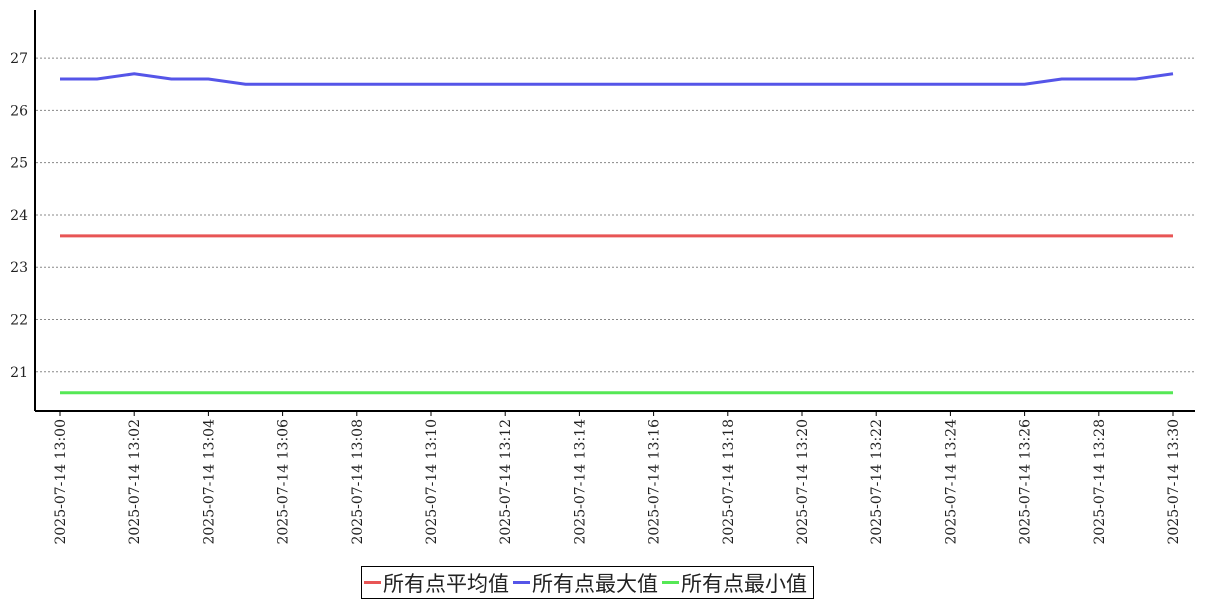 The width and height of the screenshot is (1207, 600). Describe the element at coordinates (284, 482) in the screenshot. I see `x-tick-label: 2025-07-14 13:06` at that location.